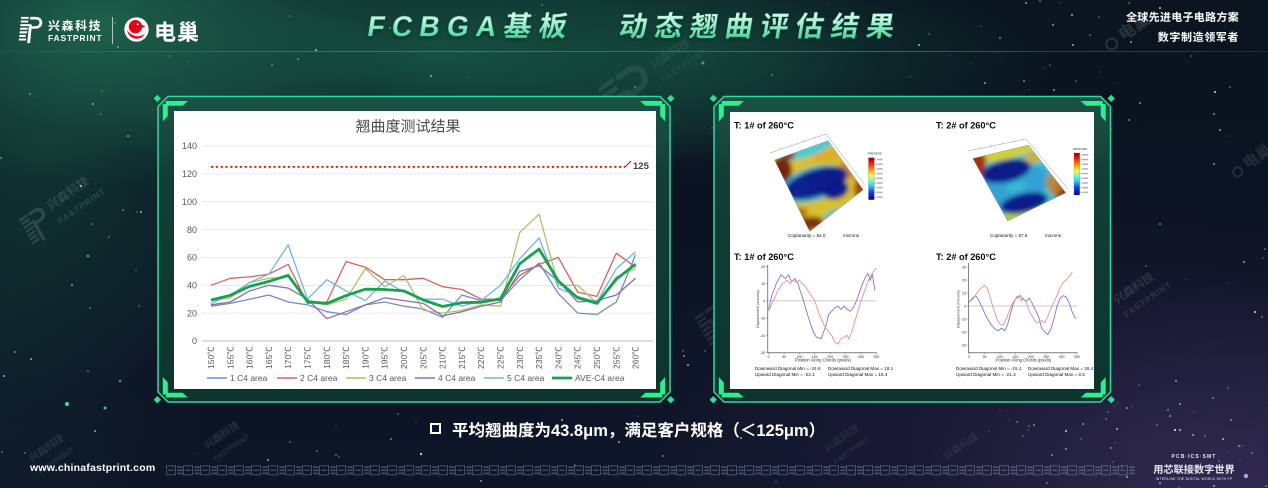 Image resolution: width=1268 pixels, height=488 pixels. I want to click on svg-text: 3 C4 area, so click(388, 378).